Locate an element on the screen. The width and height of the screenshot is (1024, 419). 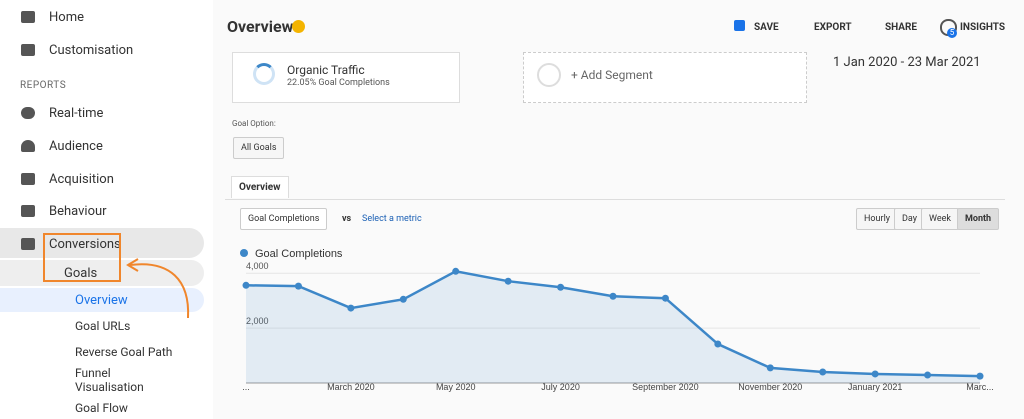
nav-item: Audience is located at coordinates (76, 146).